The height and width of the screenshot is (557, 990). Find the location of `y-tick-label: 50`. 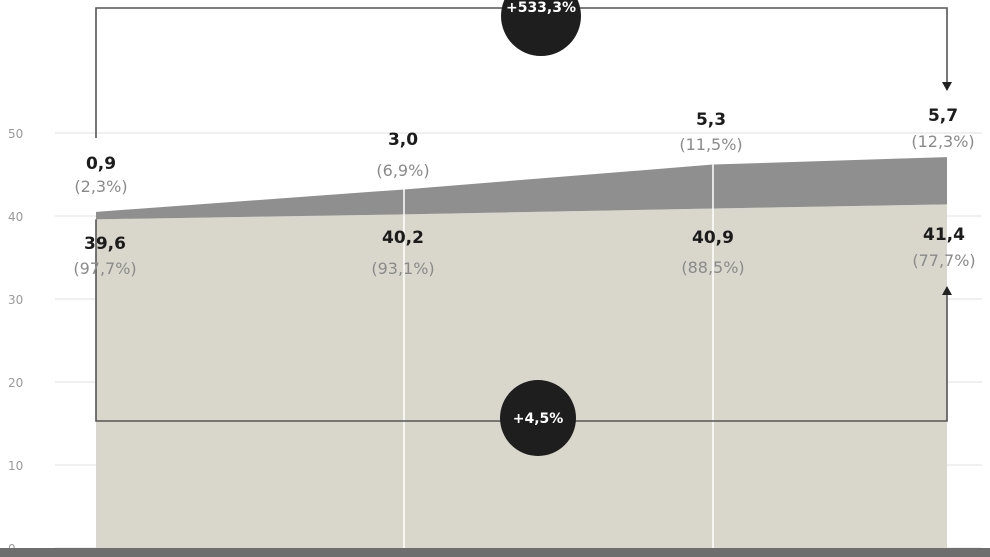

y-tick-label: 50 is located at coordinates (15, 134).